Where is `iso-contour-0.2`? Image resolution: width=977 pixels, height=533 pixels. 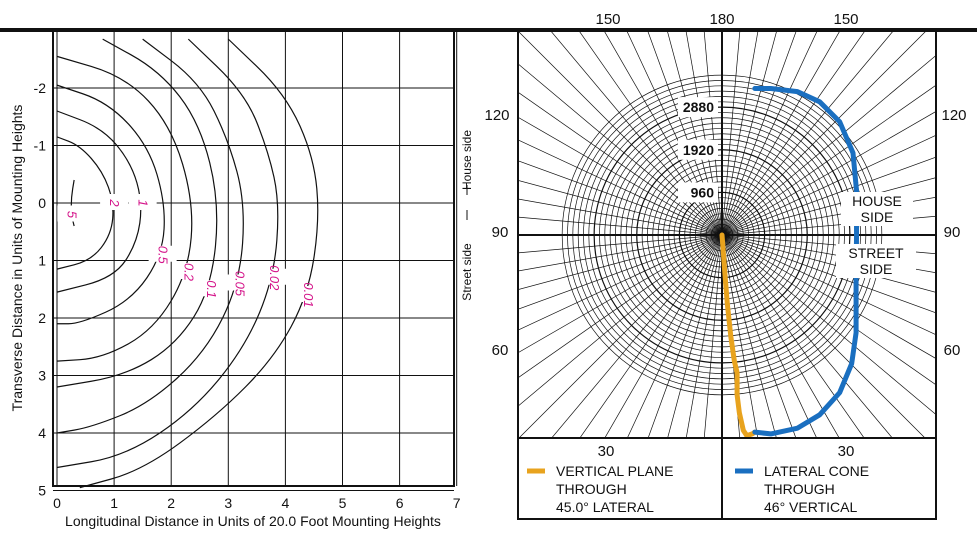
iso-contour-0.2 is located at coordinates (124, 208).